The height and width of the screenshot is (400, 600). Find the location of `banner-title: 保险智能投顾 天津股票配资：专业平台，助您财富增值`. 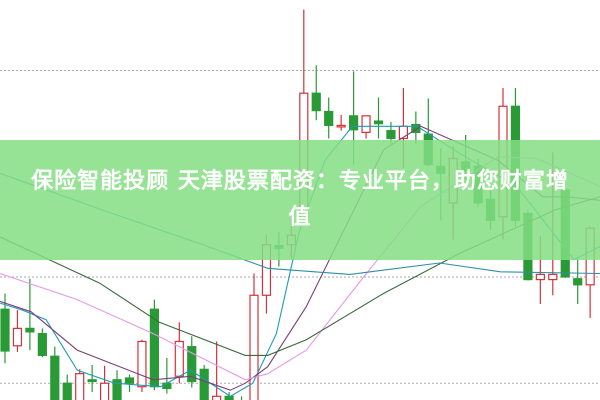

banner-title: 保险智能投顾 天津股票配资：专业平台，助您财富增值 is located at coordinates (300, 199).